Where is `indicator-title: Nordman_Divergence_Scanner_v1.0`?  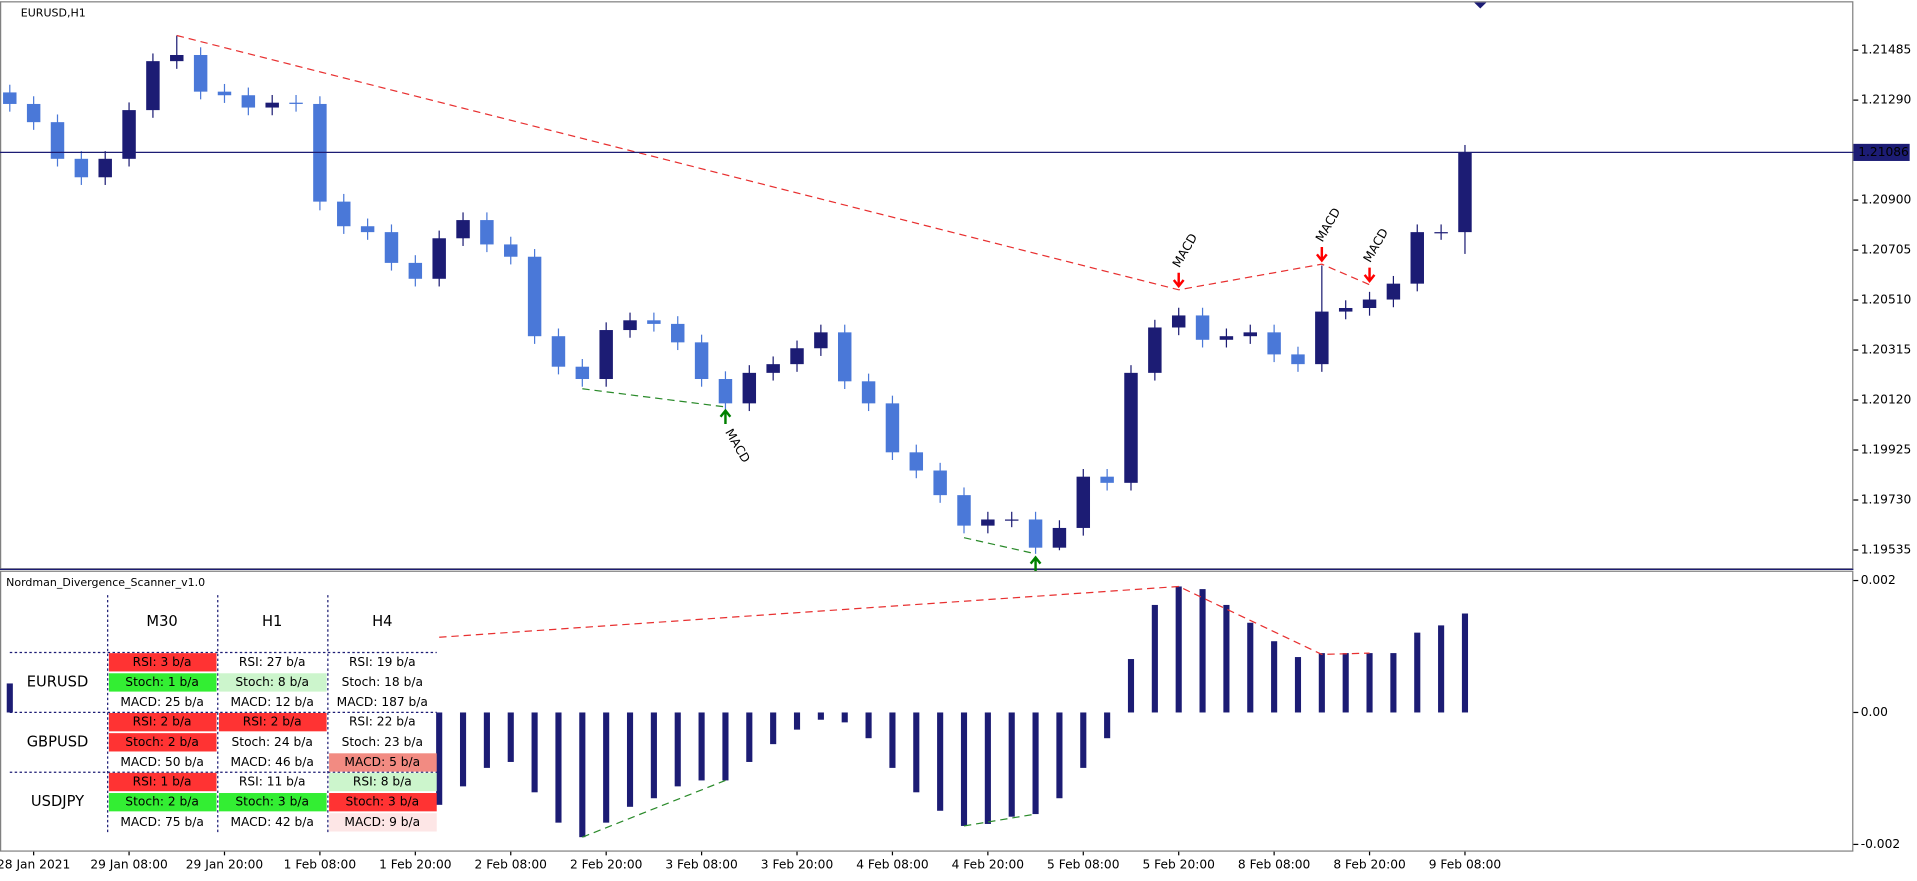 indicator-title: Nordman_Divergence_Scanner_v1.0 is located at coordinates (105, 582).